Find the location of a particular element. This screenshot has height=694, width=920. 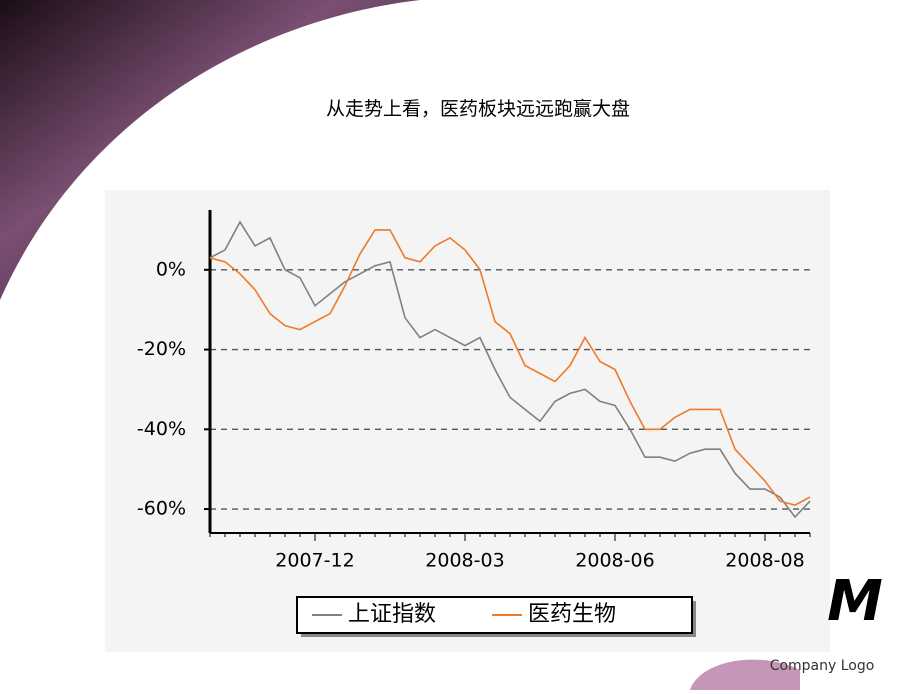

legend-label: 医药生物 is located at coordinates (572, 614).